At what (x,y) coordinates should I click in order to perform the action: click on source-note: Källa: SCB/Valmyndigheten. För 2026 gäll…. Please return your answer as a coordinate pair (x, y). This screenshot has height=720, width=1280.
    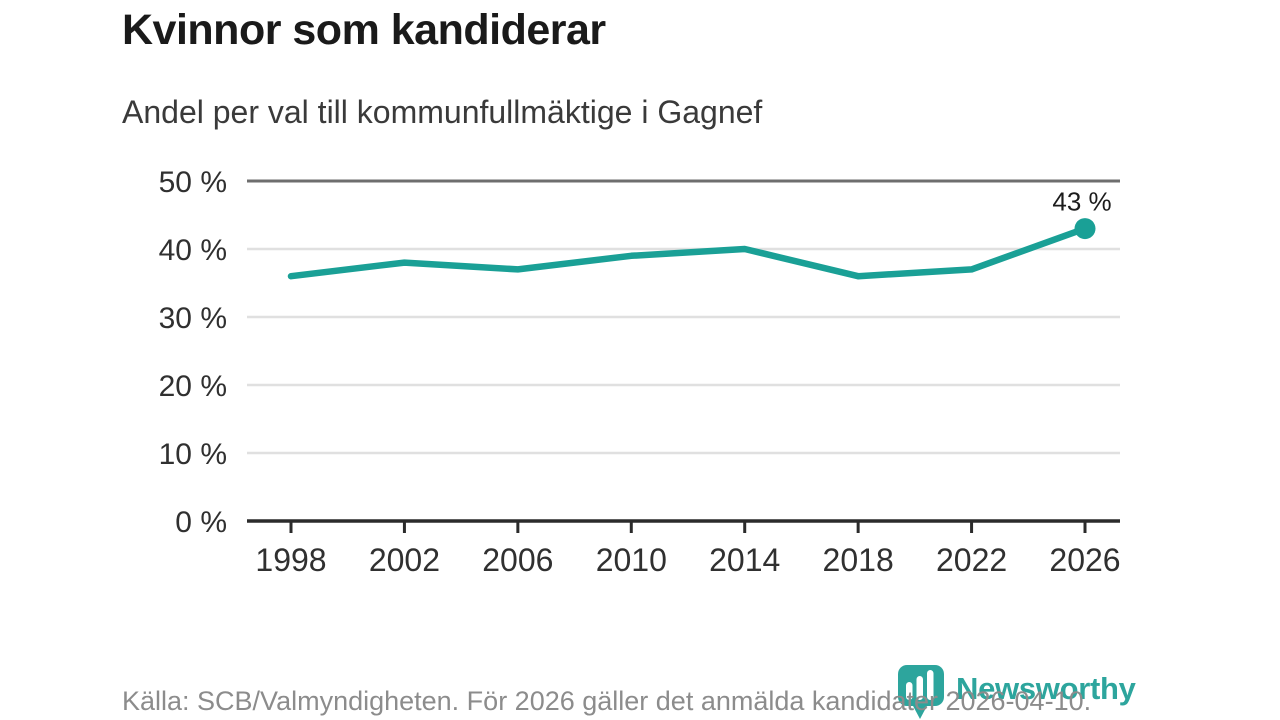
    Looking at the image, I should click on (607, 701).